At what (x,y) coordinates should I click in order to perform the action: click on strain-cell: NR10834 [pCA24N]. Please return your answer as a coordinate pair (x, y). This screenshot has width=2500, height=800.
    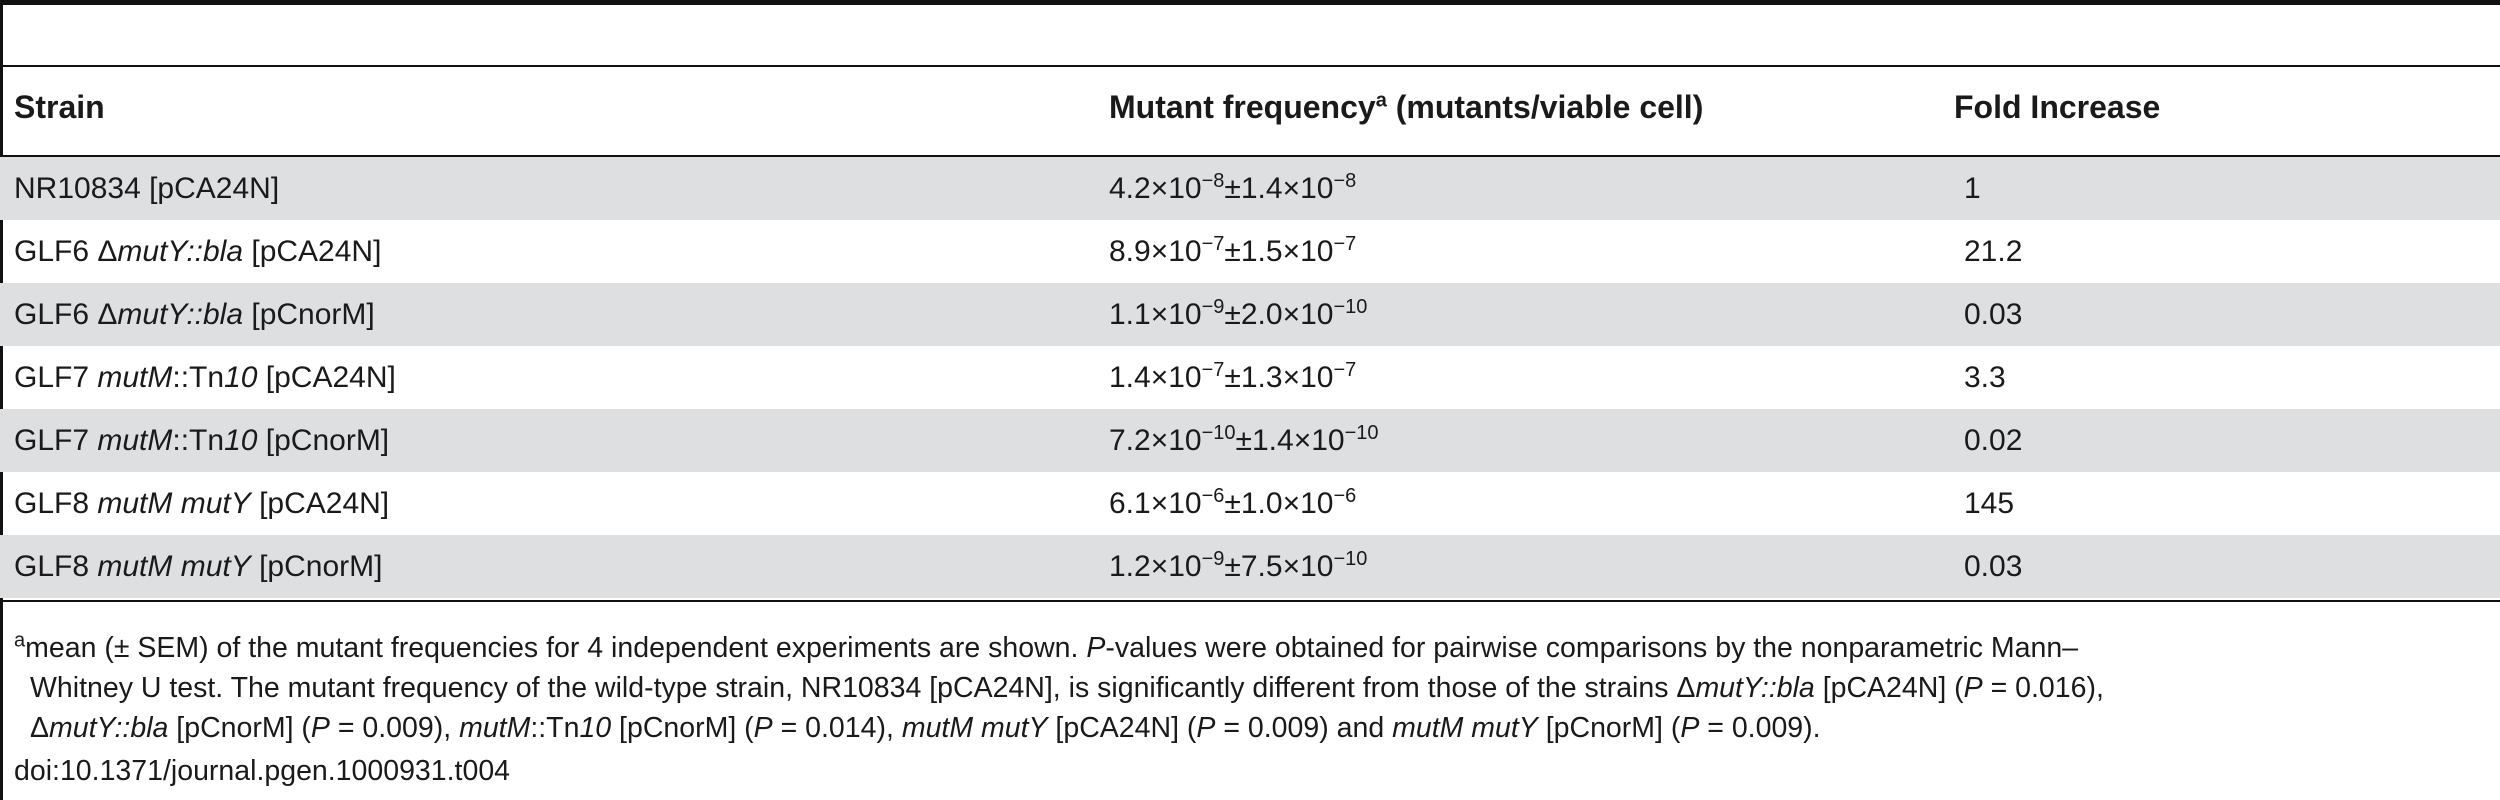
    Looking at the image, I should click on (554, 188).